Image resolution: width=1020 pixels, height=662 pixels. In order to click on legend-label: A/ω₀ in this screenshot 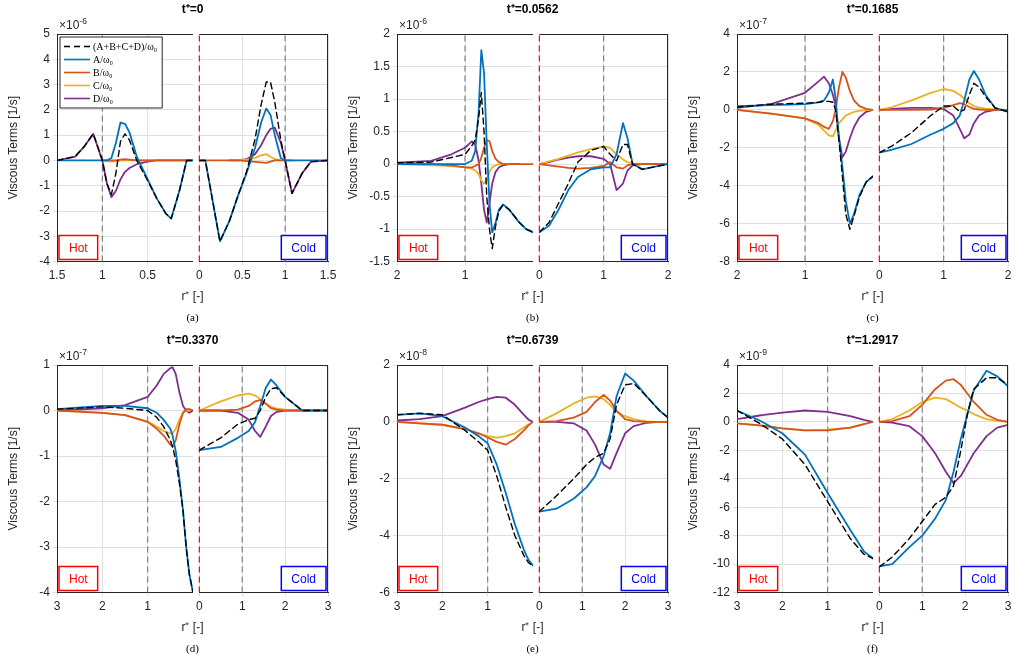, I will do `click(103, 59)`.